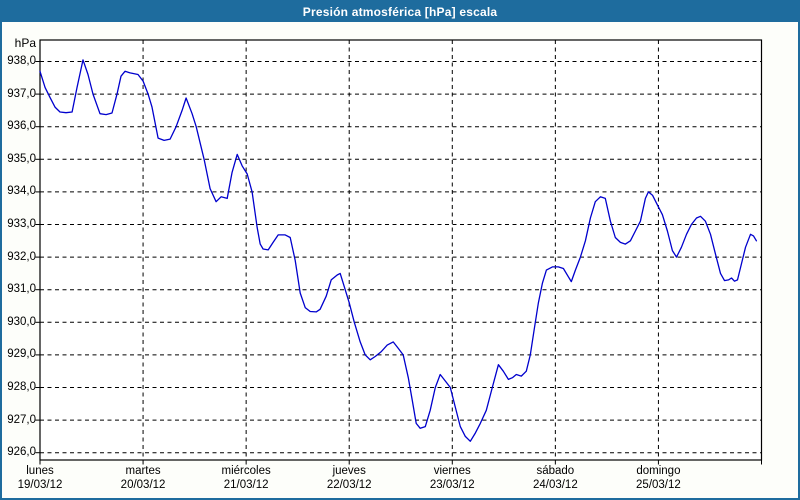  What do you see at coordinates (349, 471) in the screenshot?
I see `x-axis-day-name: jueves` at bounding box center [349, 471].